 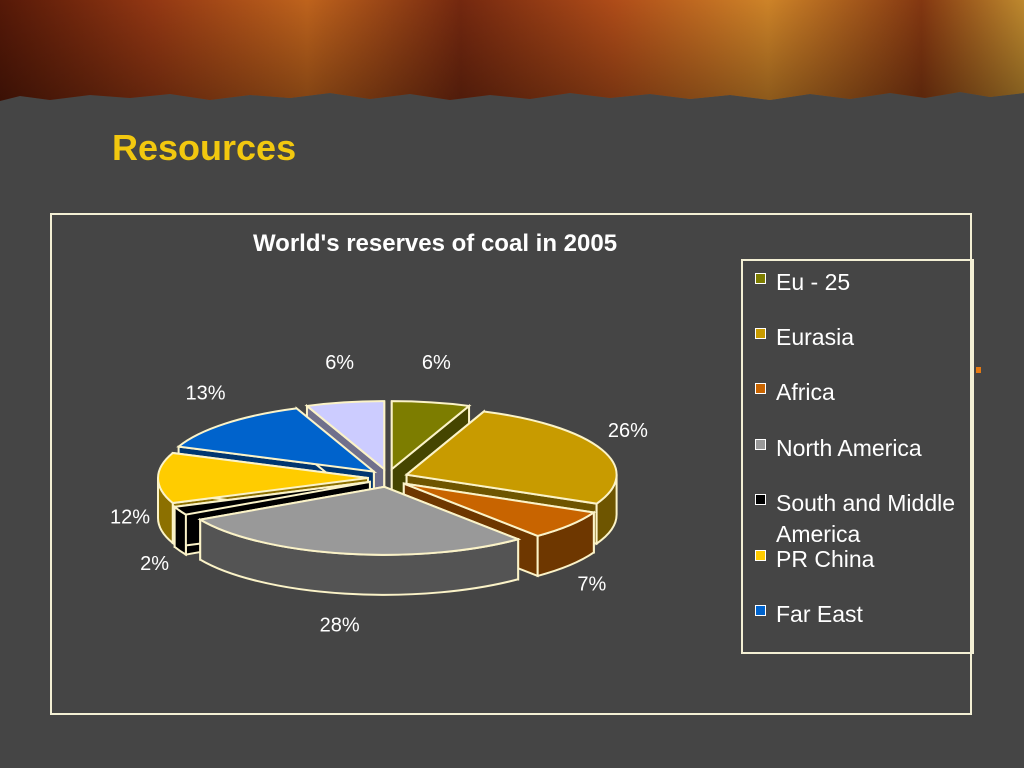 I want to click on decorative-dot, so click(x=978, y=370).